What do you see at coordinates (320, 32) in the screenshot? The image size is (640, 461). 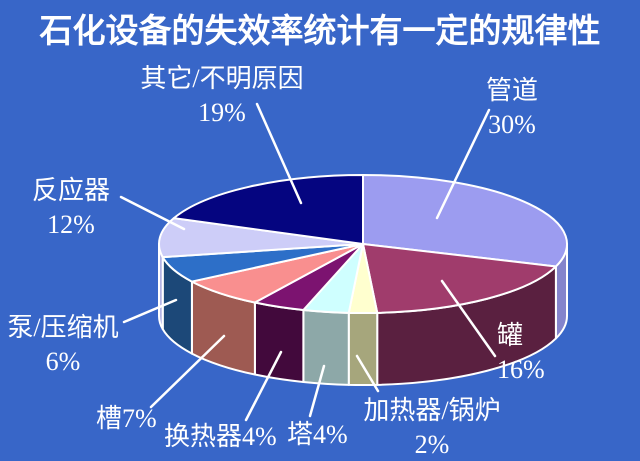 I see `slide-title: 石化设备的失效率统计有一定的规律性` at bounding box center [320, 32].